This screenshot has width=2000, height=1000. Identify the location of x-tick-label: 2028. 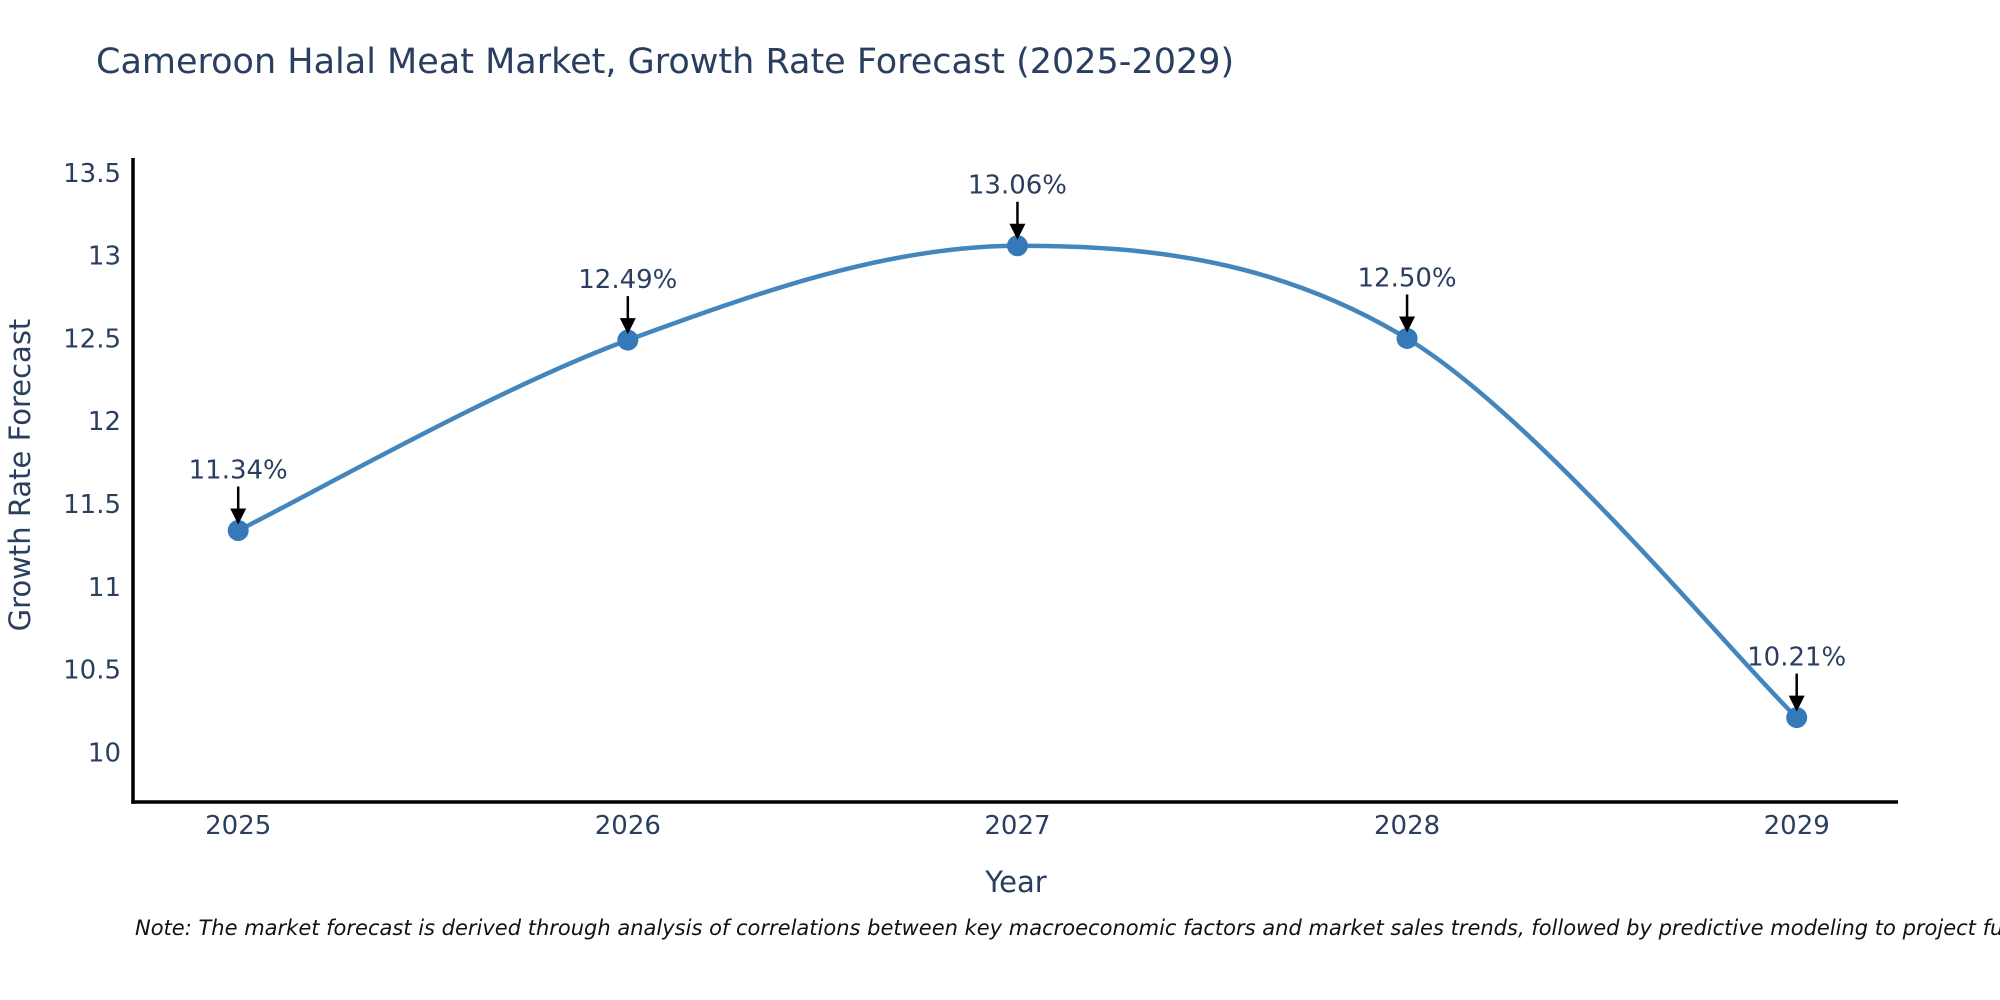
(1407, 826).